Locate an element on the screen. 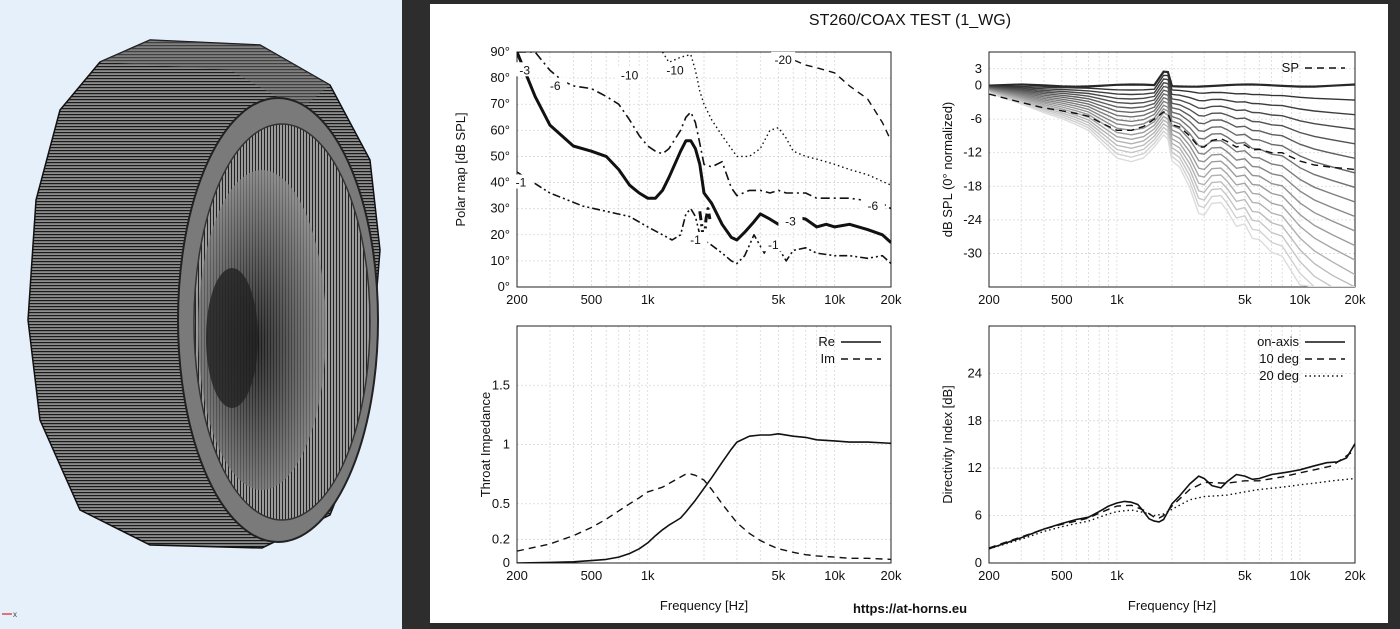 Image resolution: width=1400 pixels, height=629 pixels. polar-series-group is located at coordinates (704, 158).